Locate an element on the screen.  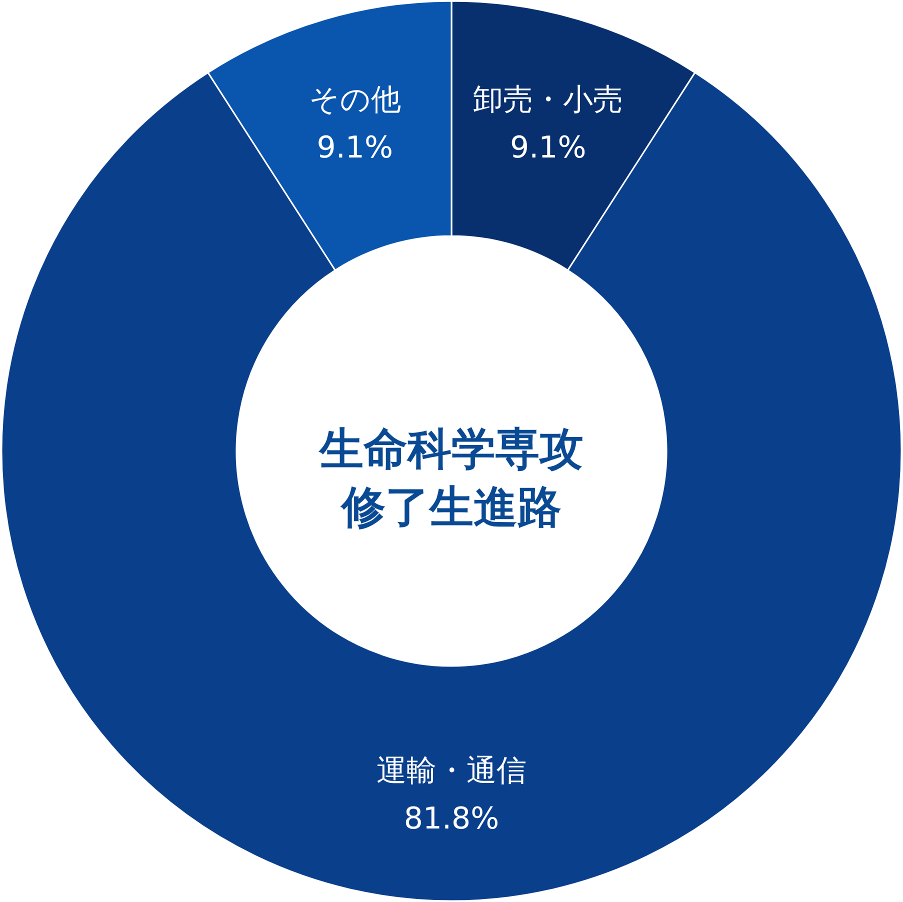
data-label: 81.8% is located at coordinates (452, 819).